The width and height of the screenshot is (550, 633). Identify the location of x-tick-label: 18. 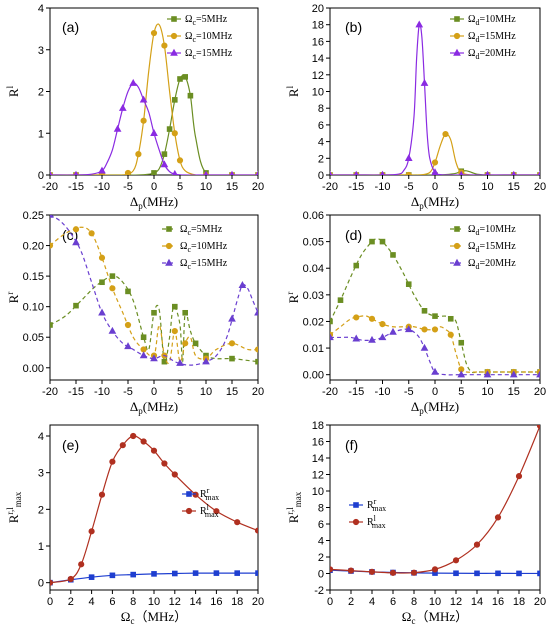
(237, 602).